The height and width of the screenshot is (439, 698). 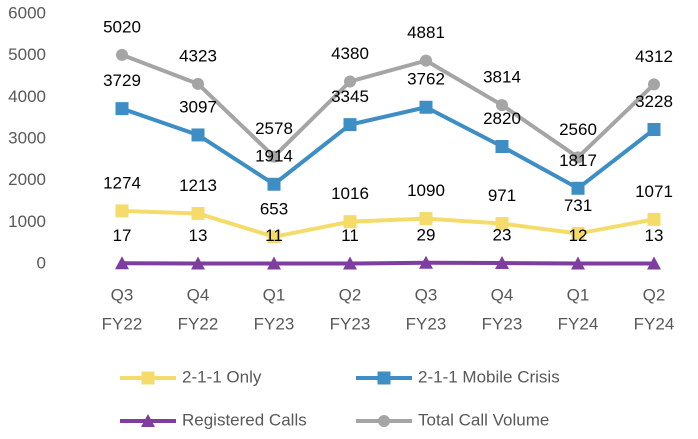 I want to click on data-label: 3345, so click(x=350, y=96).